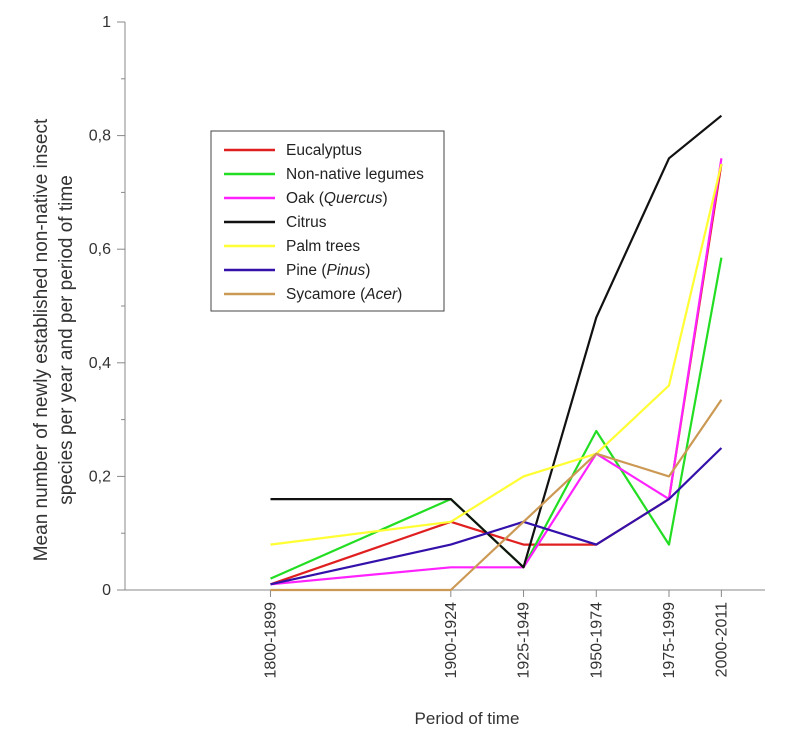 Image resolution: width=787 pixels, height=729 pixels. I want to click on x-tick-label: 1800-1899, so click(270, 640).